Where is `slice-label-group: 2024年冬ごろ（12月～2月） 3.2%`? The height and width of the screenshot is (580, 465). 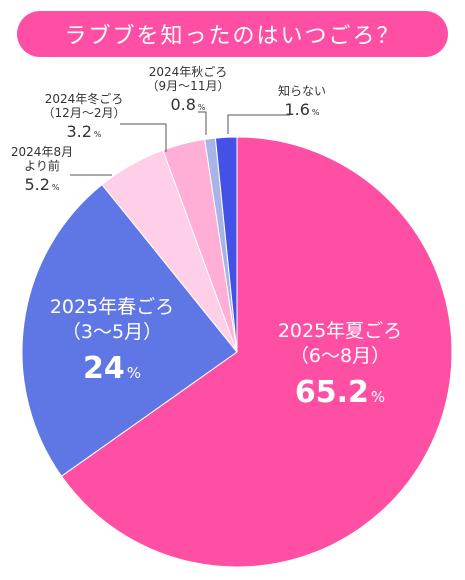 slice-label-group: 2024年冬ごろ（12月～2月） 3.2% is located at coordinates (84, 116).